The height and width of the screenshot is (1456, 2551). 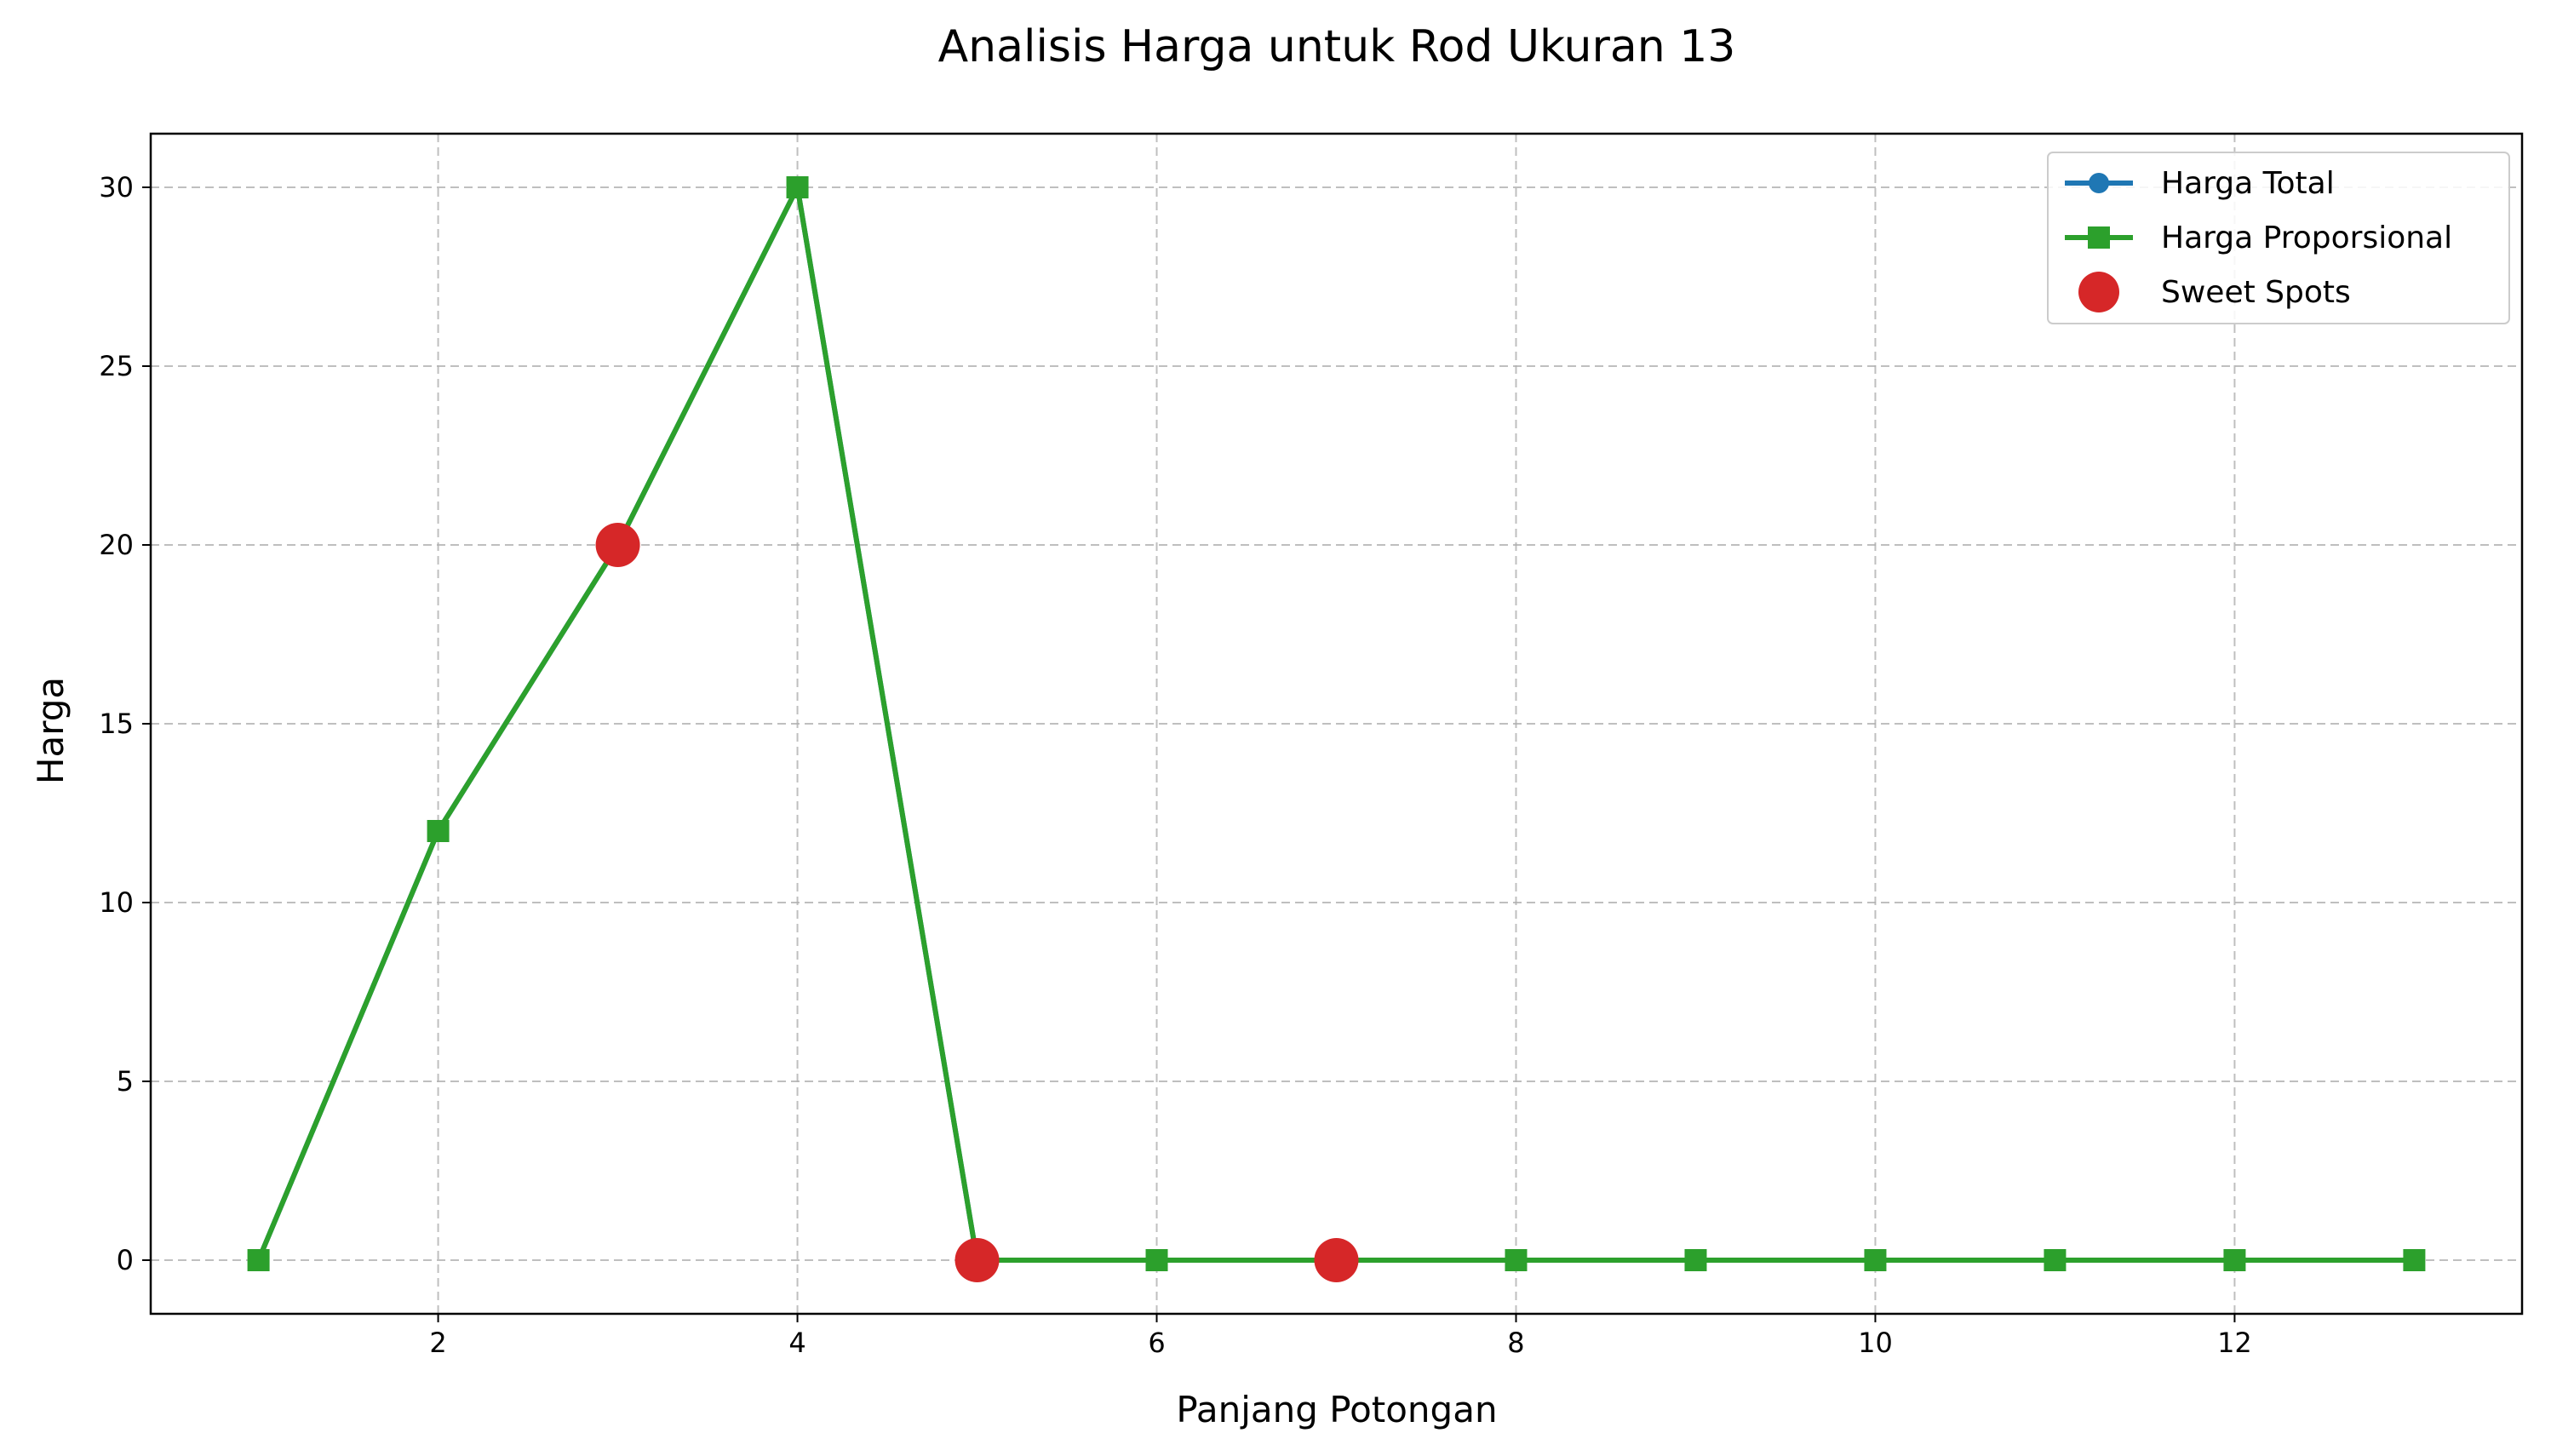 What do you see at coordinates (2234, 1343) in the screenshot?
I see `x-tick-label: 12` at bounding box center [2234, 1343].